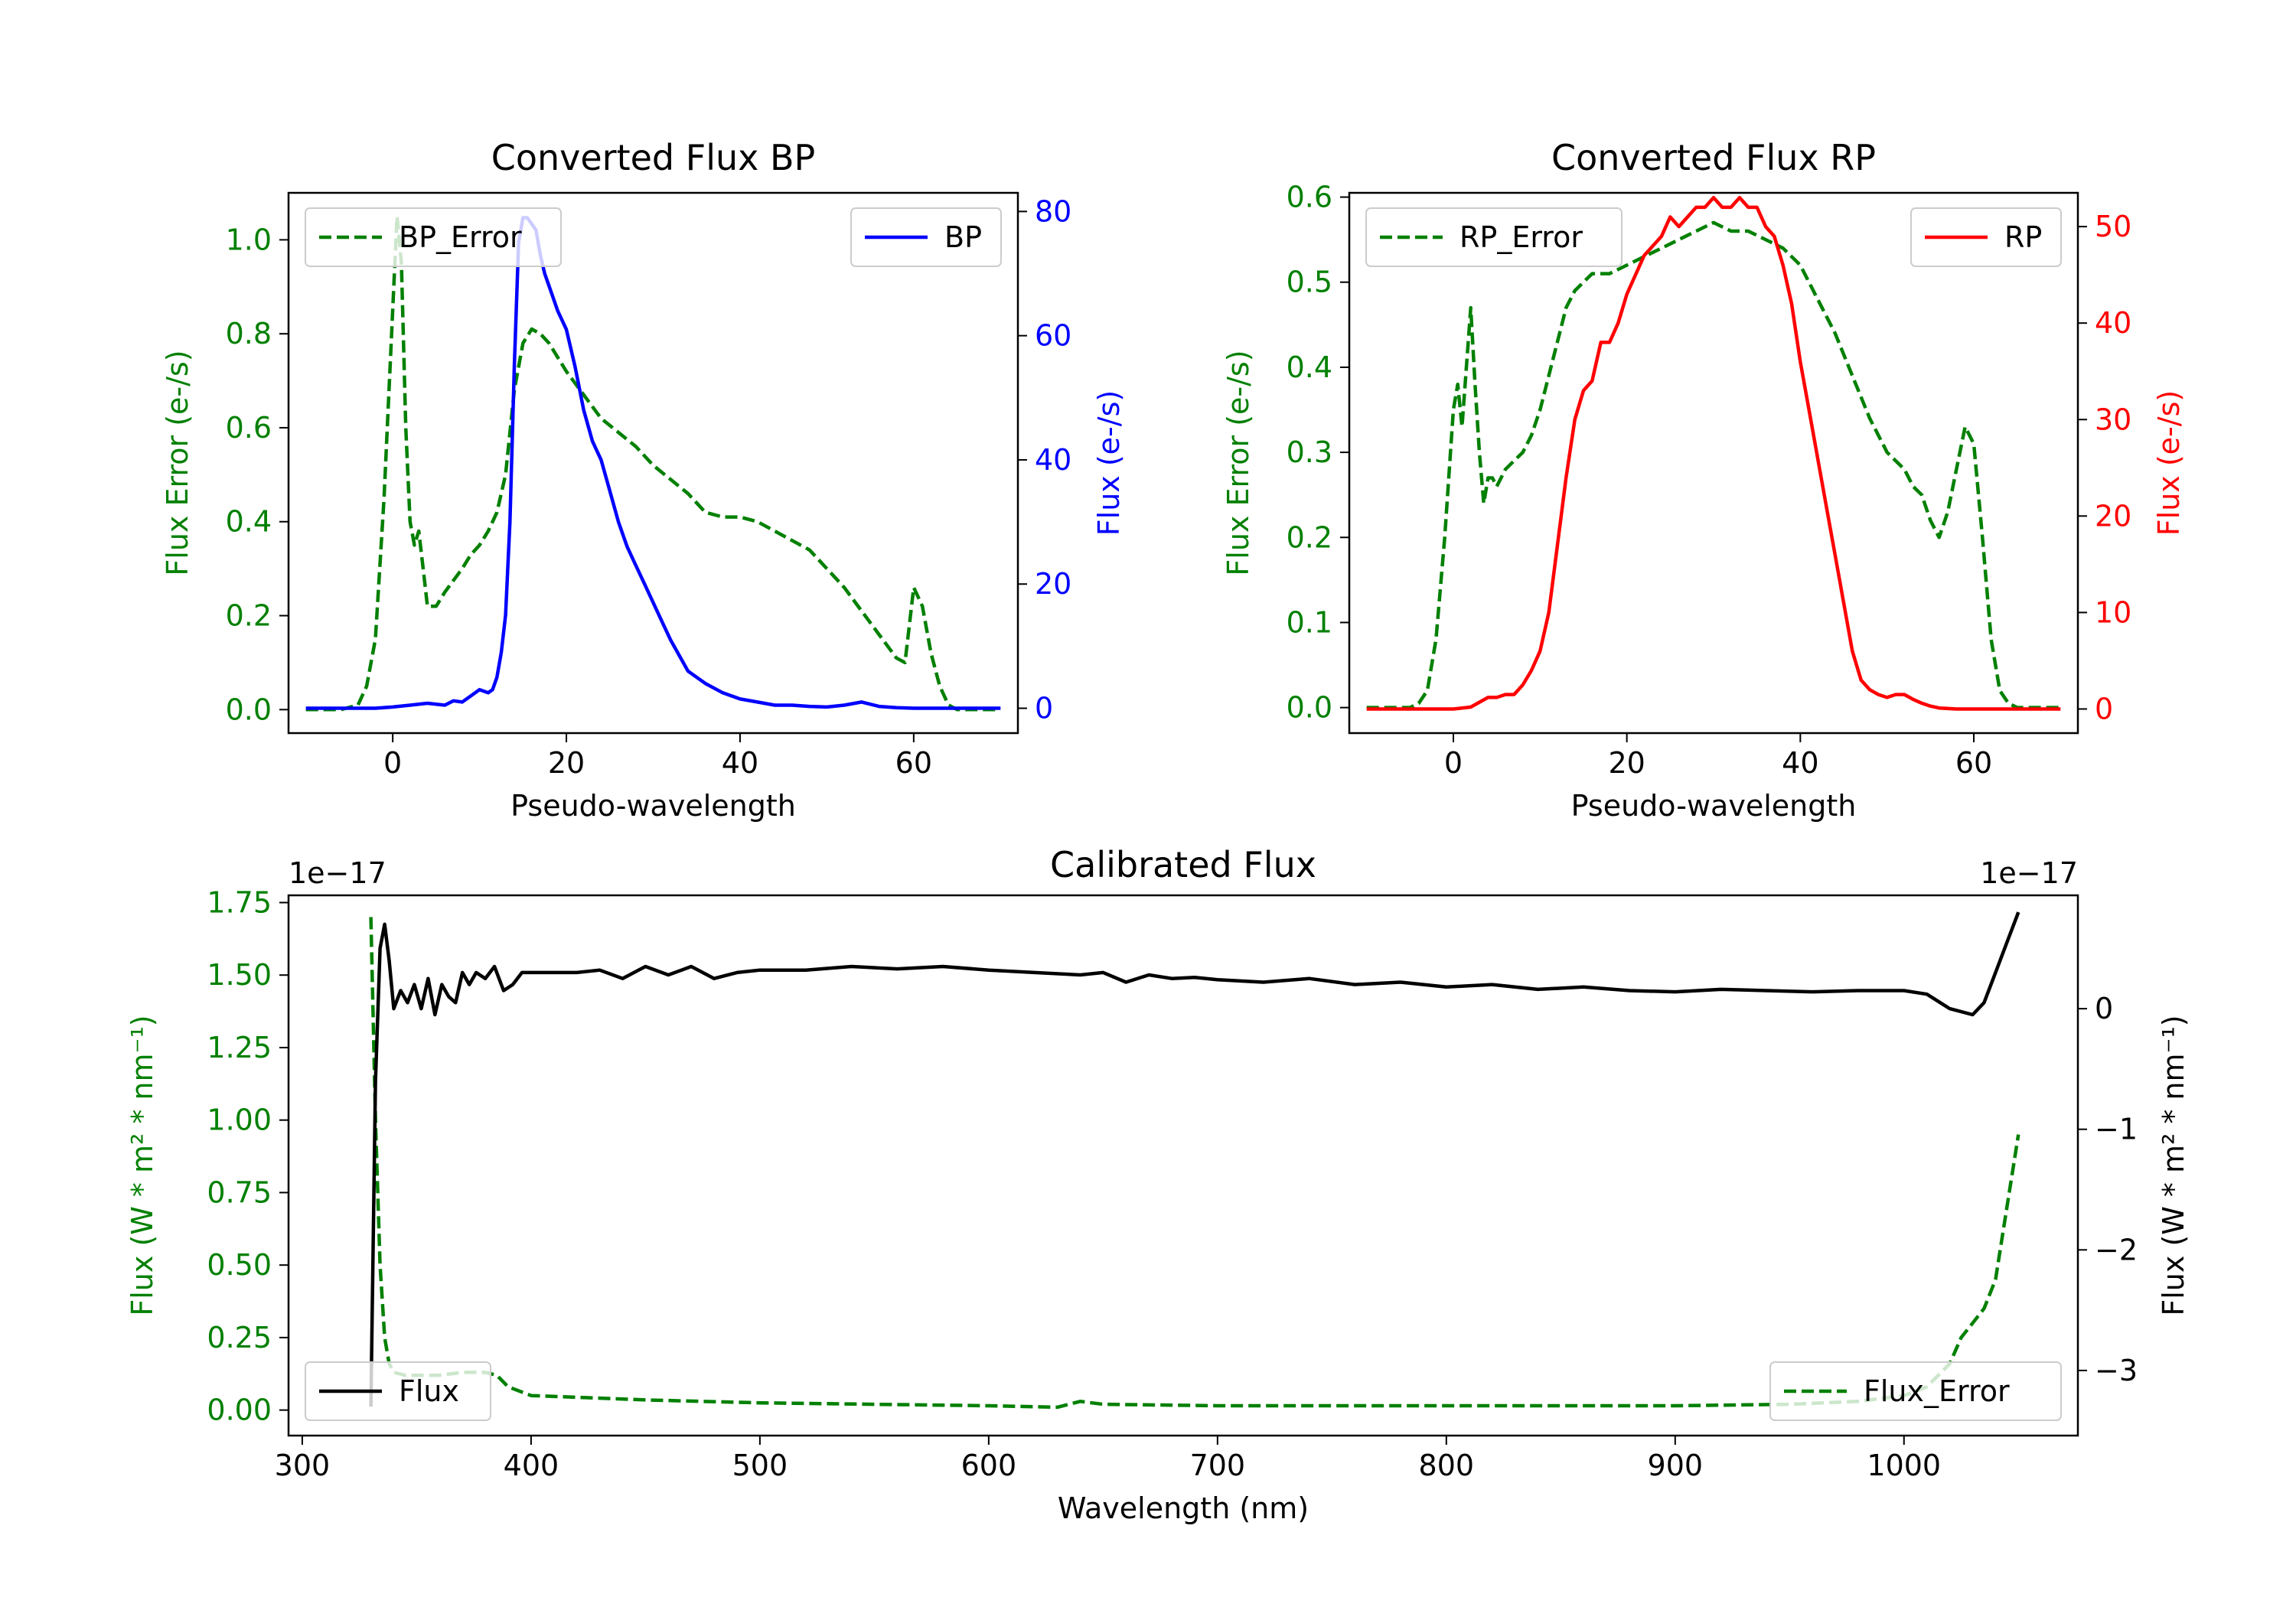  What do you see at coordinates (239, 1337) in the screenshot?
I see `y-left-tick-label: 0.25` at bounding box center [239, 1337].